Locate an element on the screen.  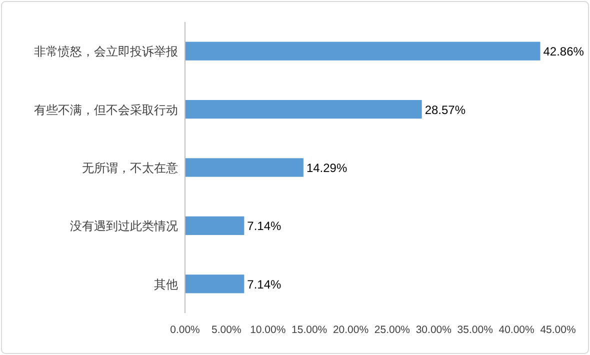
x-tick-label: 0.00% is located at coordinates (185, 330).